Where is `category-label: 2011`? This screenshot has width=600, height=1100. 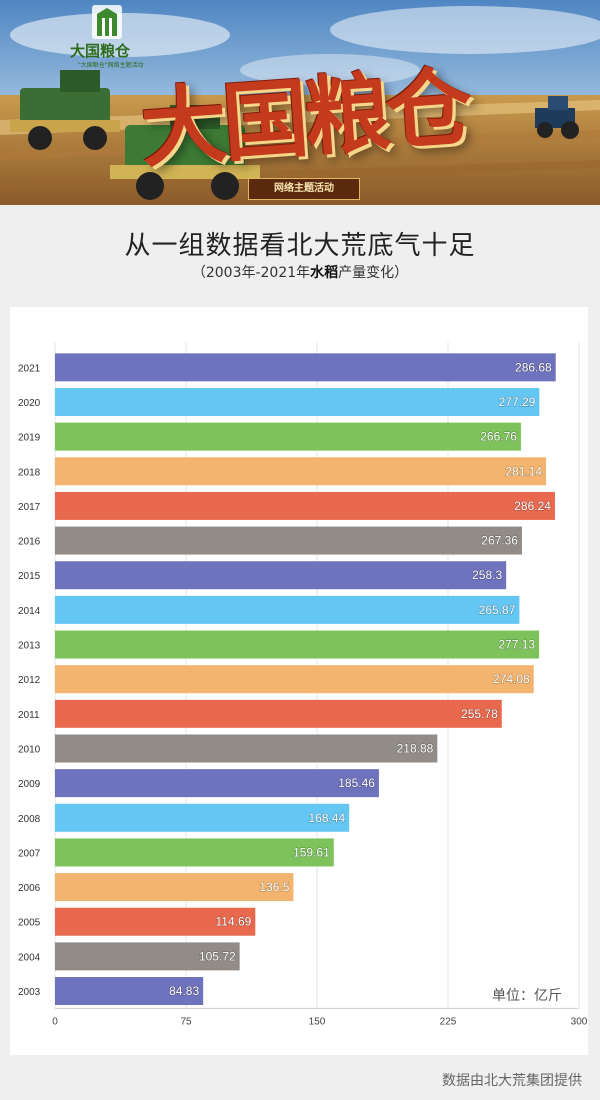 category-label: 2011 is located at coordinates (29, 715).